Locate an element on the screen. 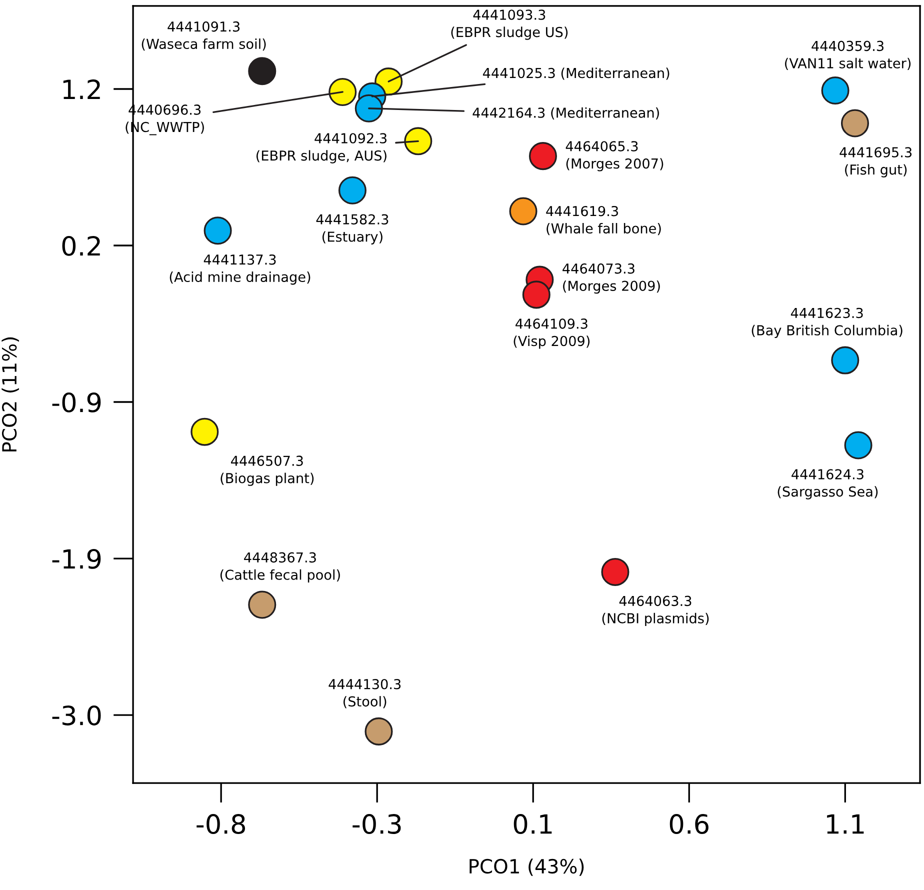  x-tick-label: 0.6 is located at coordinates (689, 824).